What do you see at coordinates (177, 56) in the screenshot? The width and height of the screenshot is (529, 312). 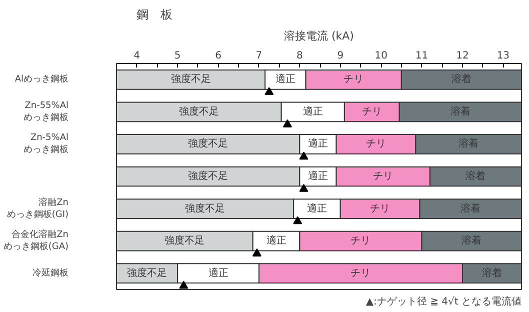 I see `x-tick-label: 5` at bounding box center [177, 56].